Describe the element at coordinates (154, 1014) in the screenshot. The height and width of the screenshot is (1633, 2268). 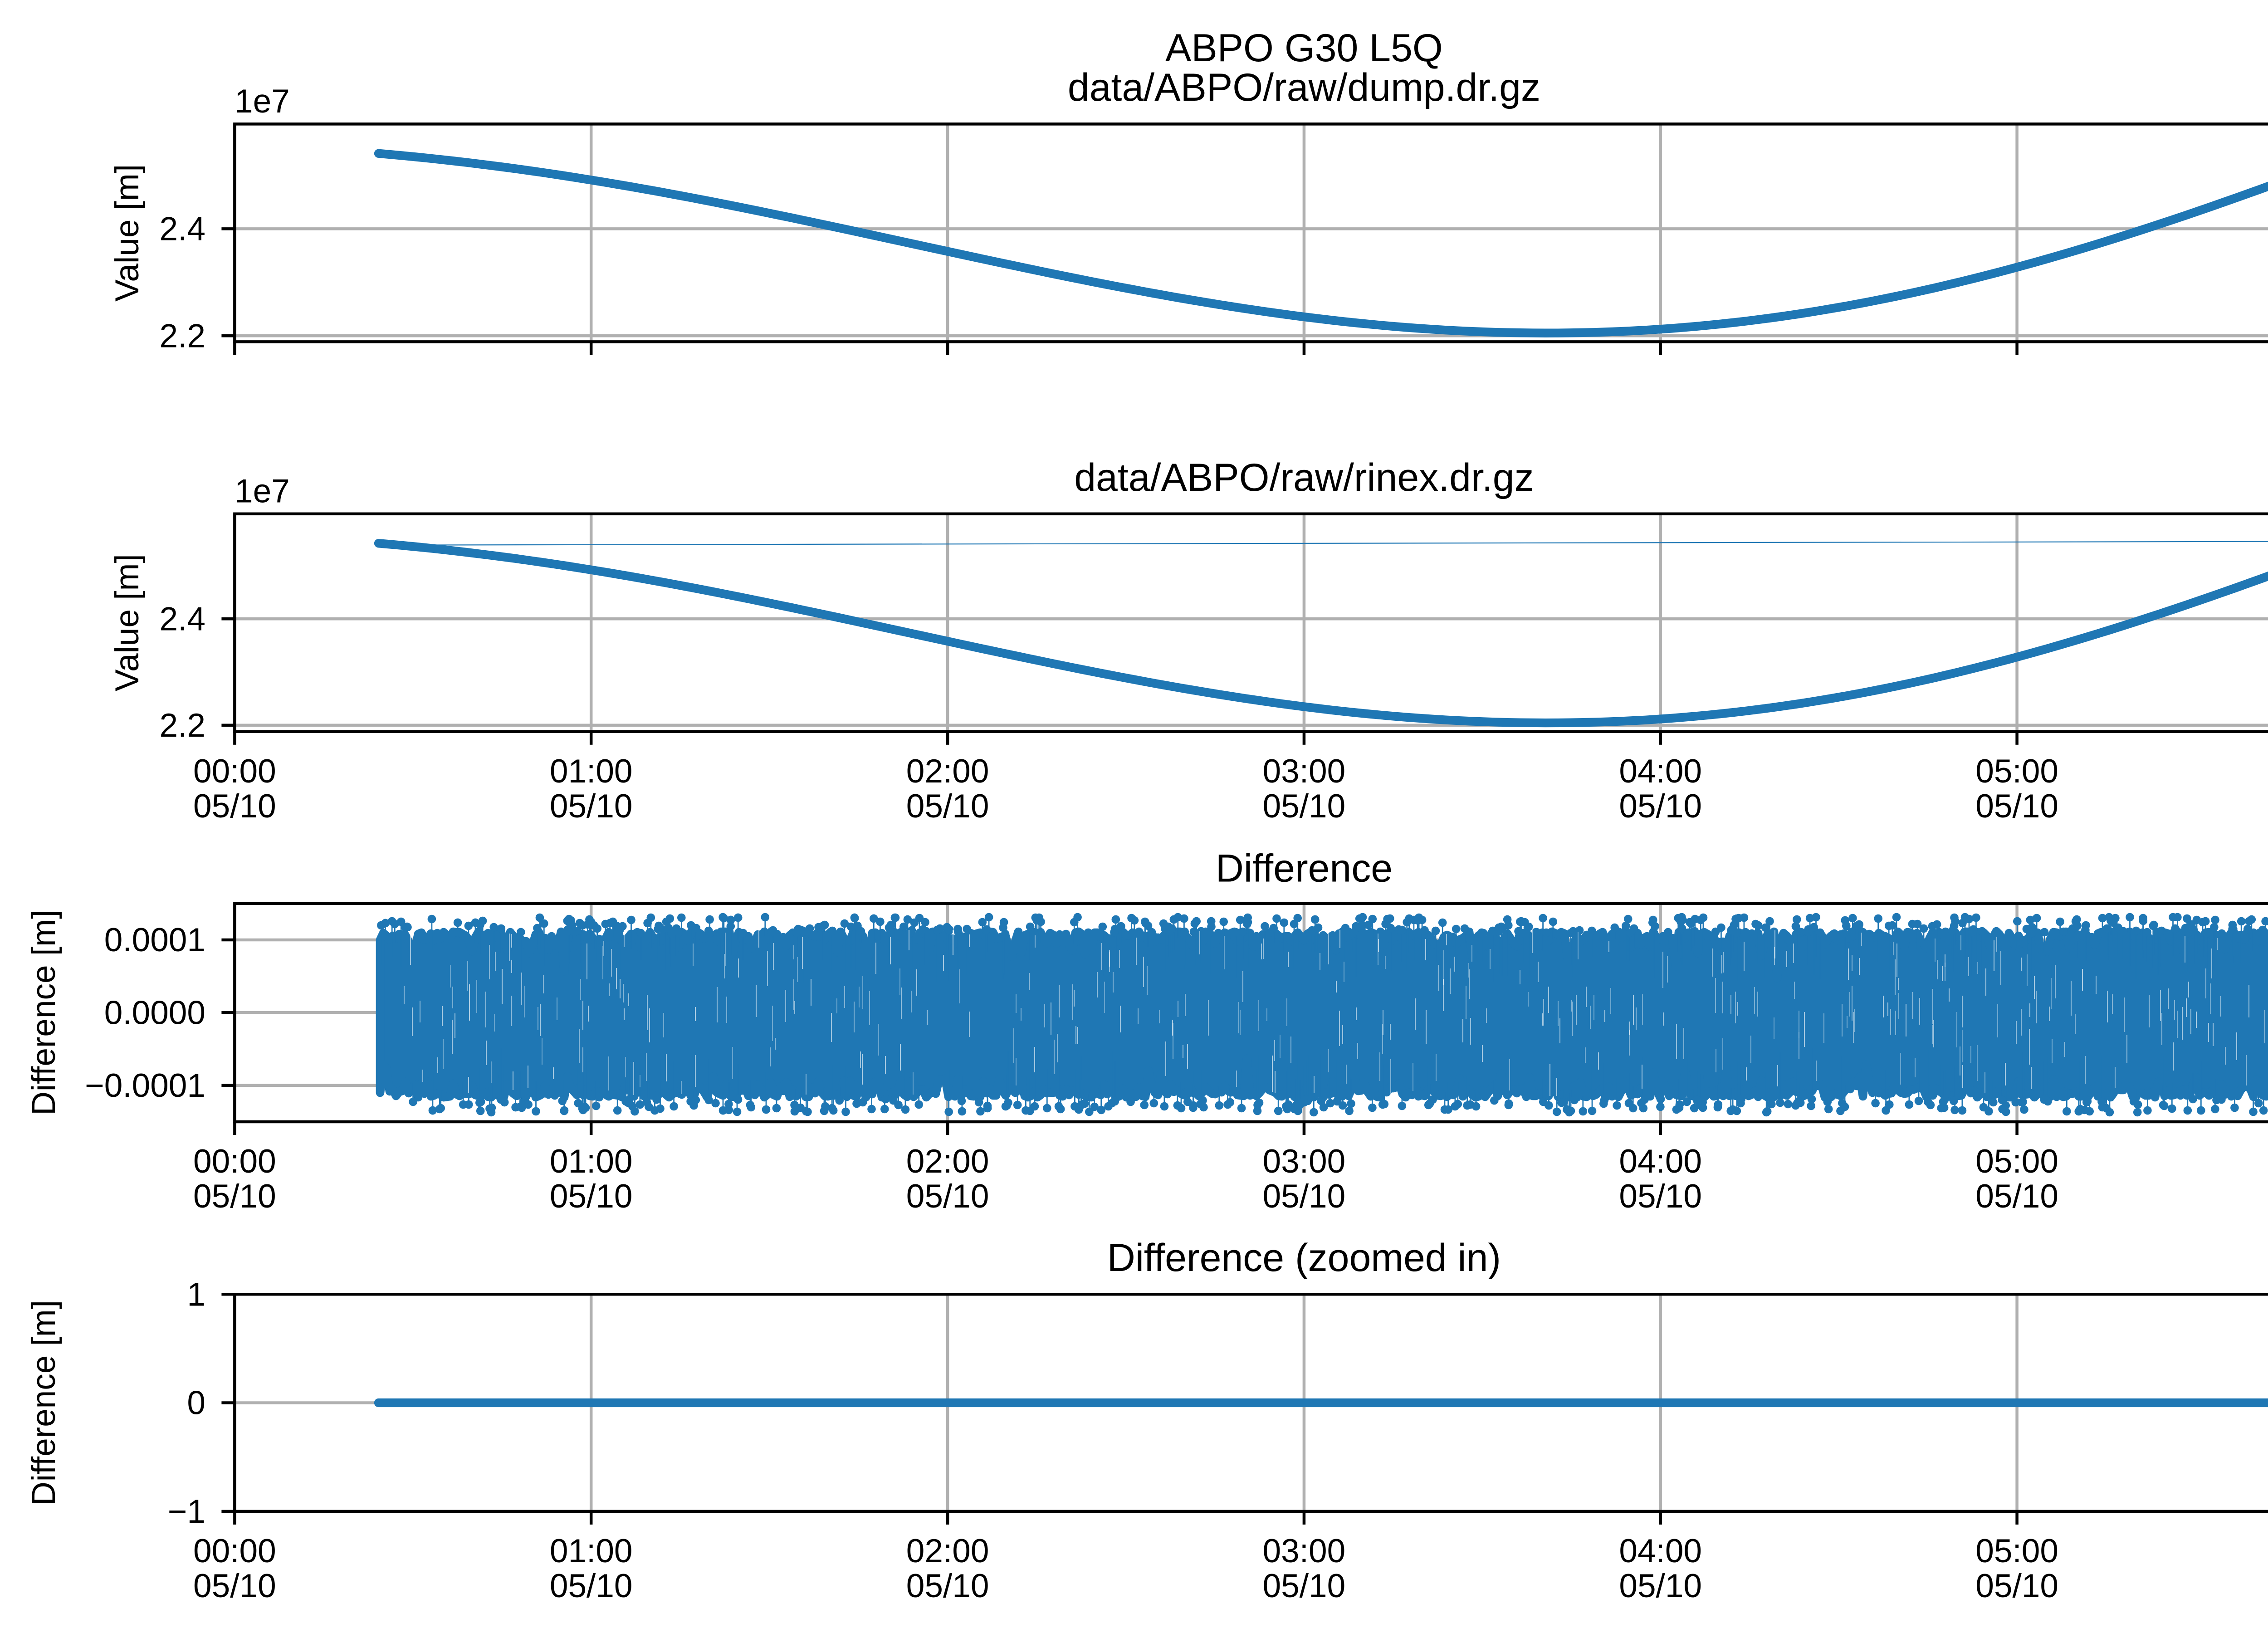
I see `svg-text: 0.0000` at that location.